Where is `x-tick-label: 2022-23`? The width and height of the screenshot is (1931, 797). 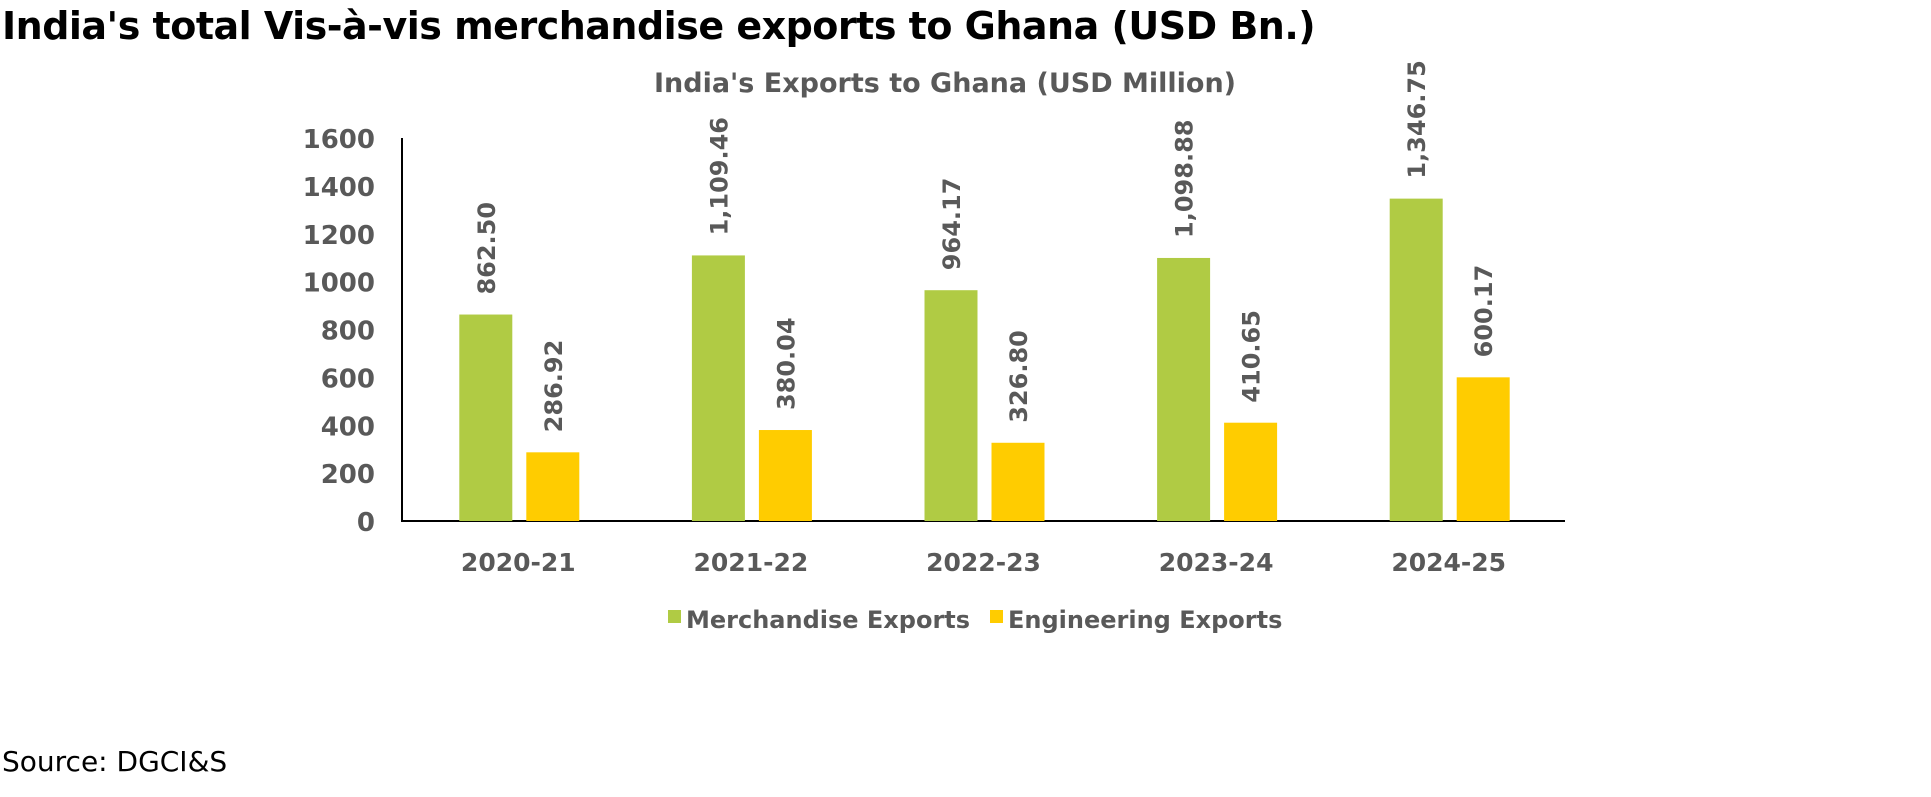 x-tick-label: 2022-23 is located at coordinates (983, 562).